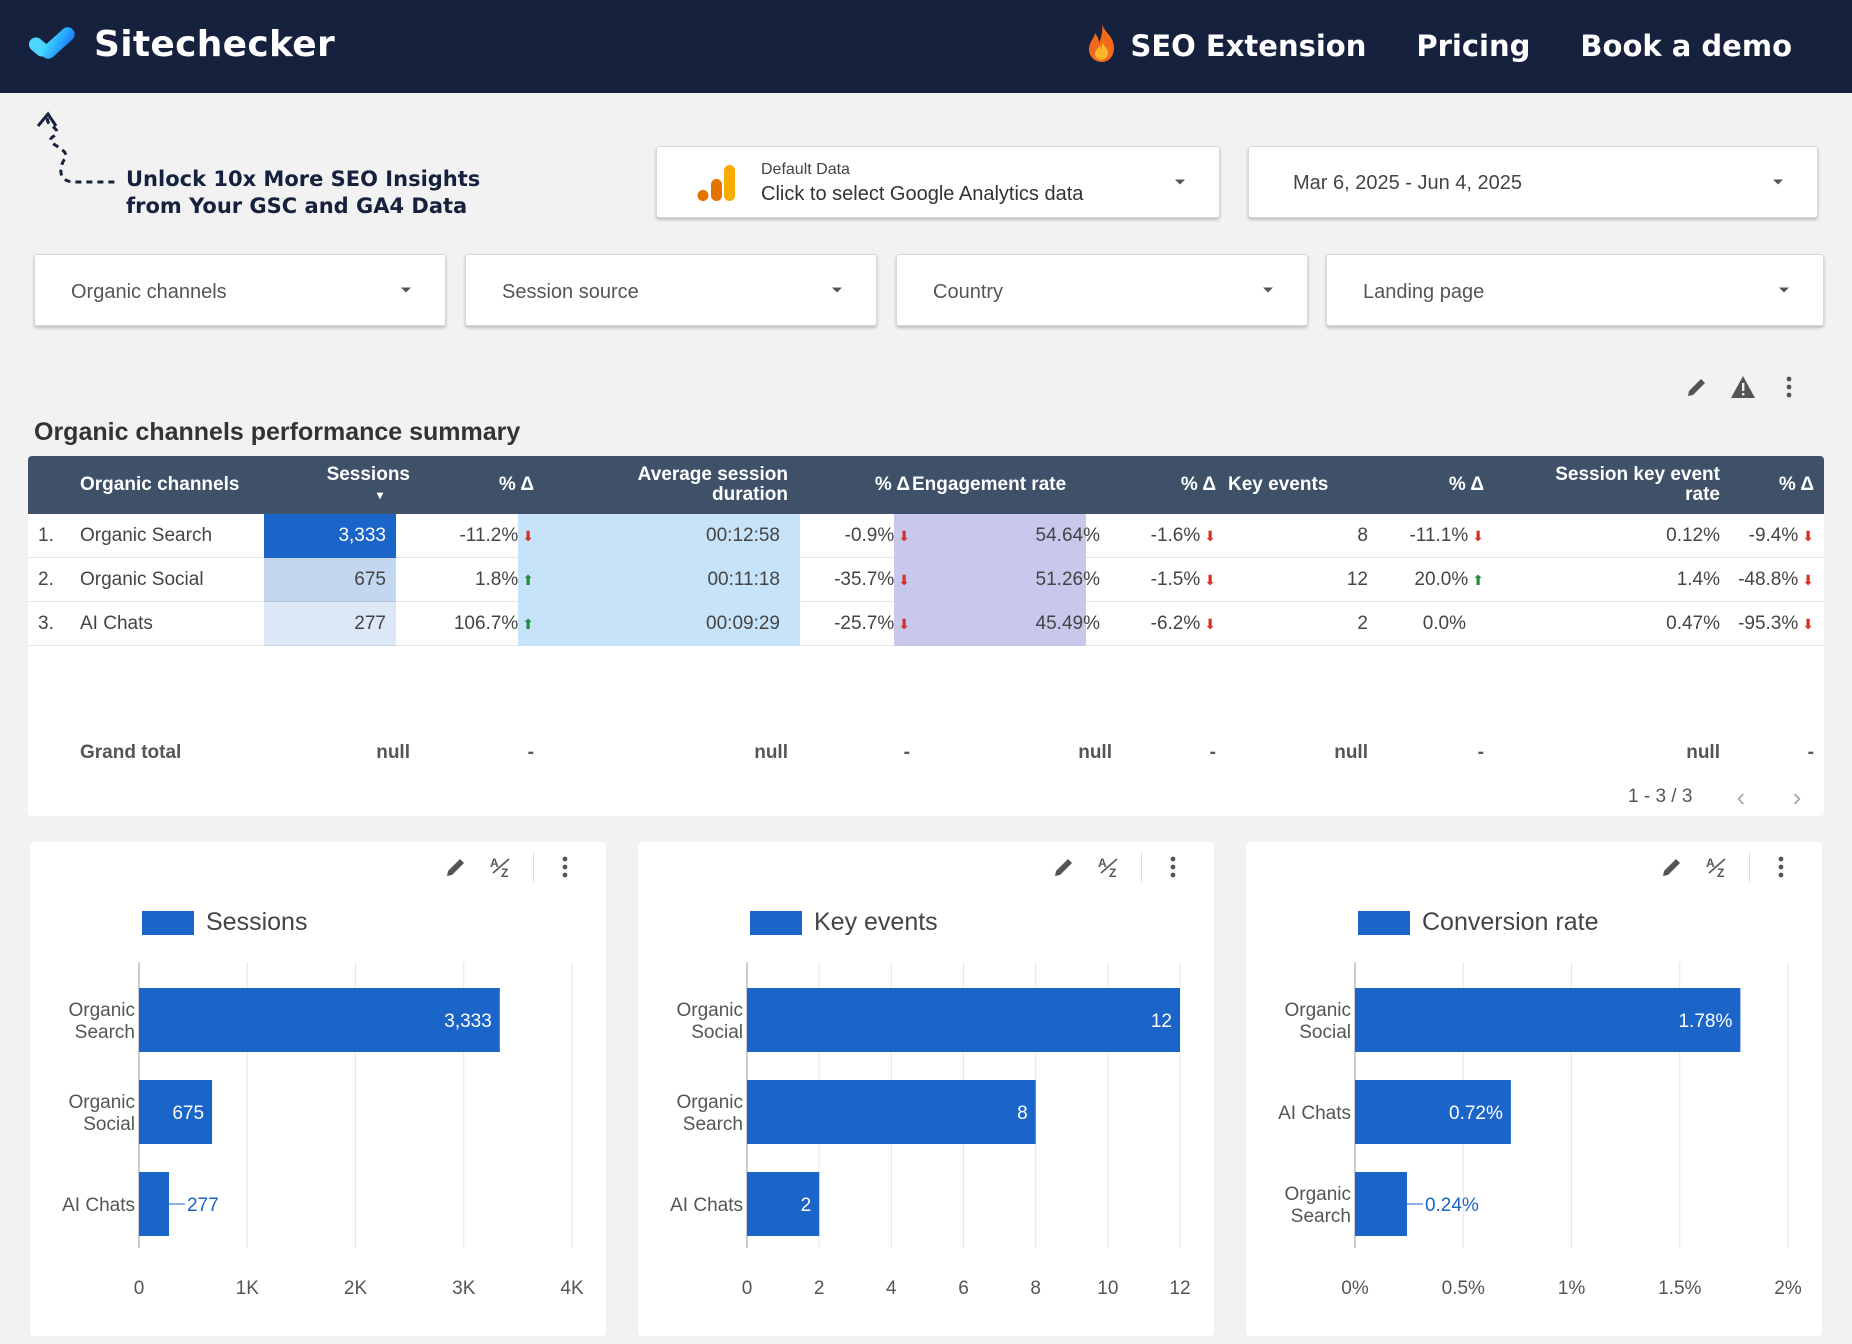 The image size is (1852, 1344). Describe the element at coordinates (1175, 535) in the screenshot. I see `cell-text: -1.6%` at that location.